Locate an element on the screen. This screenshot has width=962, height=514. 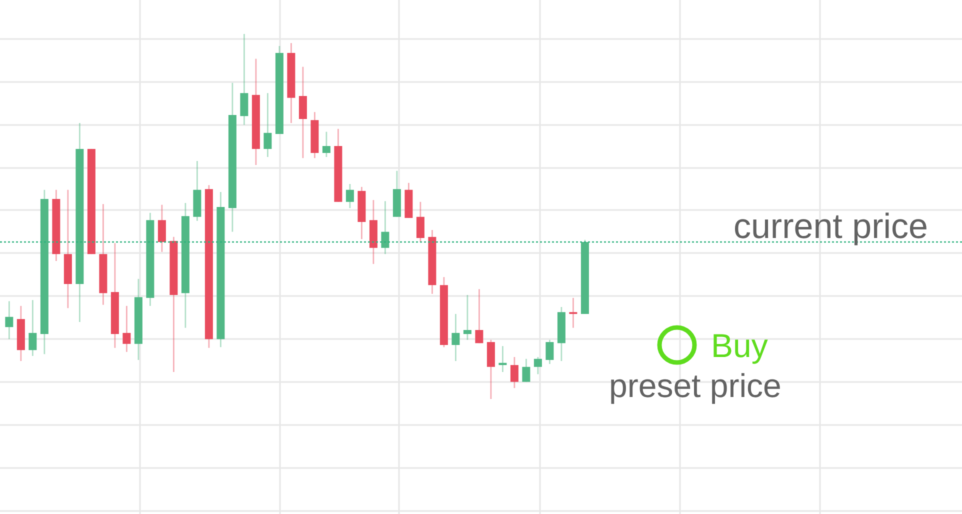
text: preset price is located at coordinates (695, 385).